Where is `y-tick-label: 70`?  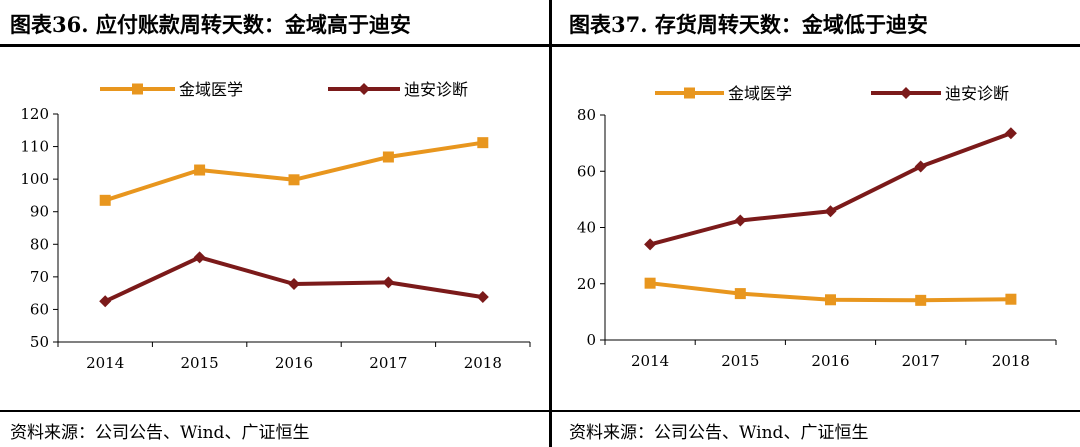
y-tick-label: 70 is located at coordinates (39, 277).